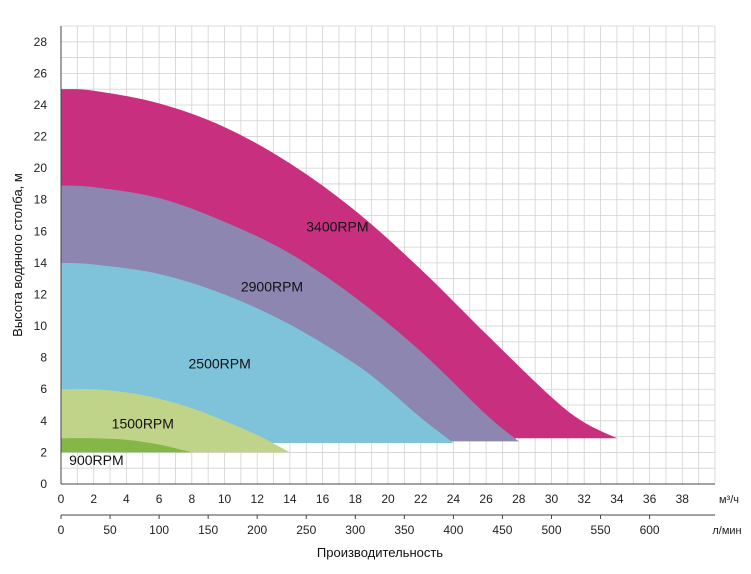 Image resolution: width=751 pixels, height=574 pixels. Describe the element at coordinates (126, 499) in the screenshot. I see `x-tick-label: 4` at that location.